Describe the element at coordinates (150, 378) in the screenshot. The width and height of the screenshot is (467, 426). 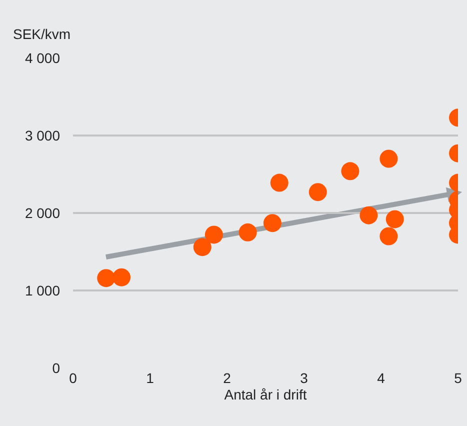
I see `x-tick-label: 1` at that location.